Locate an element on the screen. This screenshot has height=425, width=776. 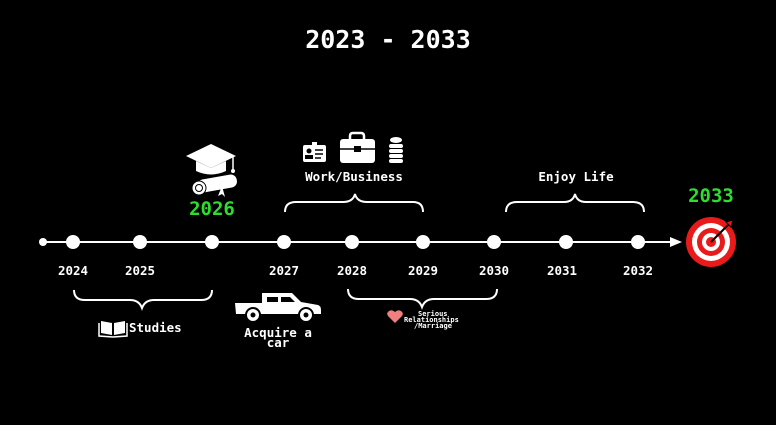
phase-label-enjoy: Enjoy Life is located at coordinates (576, 176).